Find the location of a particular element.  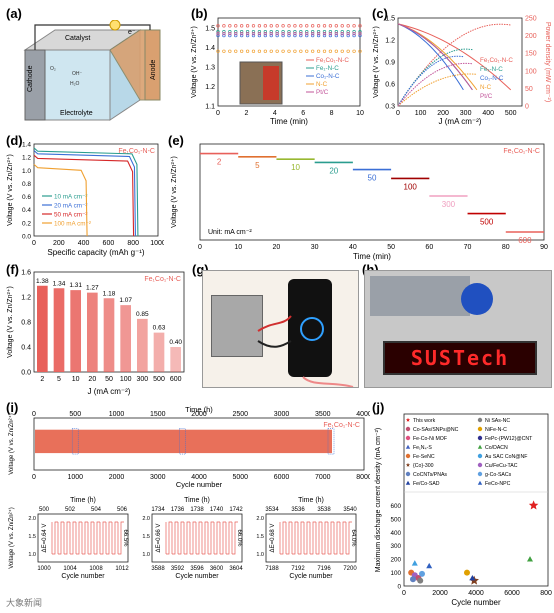

f-ytick: 0.8 is located at coordinates (26, 323).